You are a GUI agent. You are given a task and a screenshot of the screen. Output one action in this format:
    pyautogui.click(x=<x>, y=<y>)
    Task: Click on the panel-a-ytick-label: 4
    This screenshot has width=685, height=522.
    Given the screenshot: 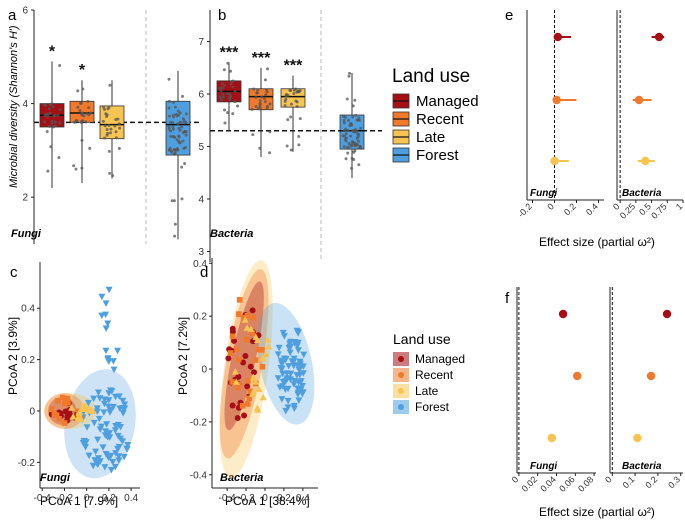 What is the action you would take?
    pyautogui.click(x=25, y=104)
    